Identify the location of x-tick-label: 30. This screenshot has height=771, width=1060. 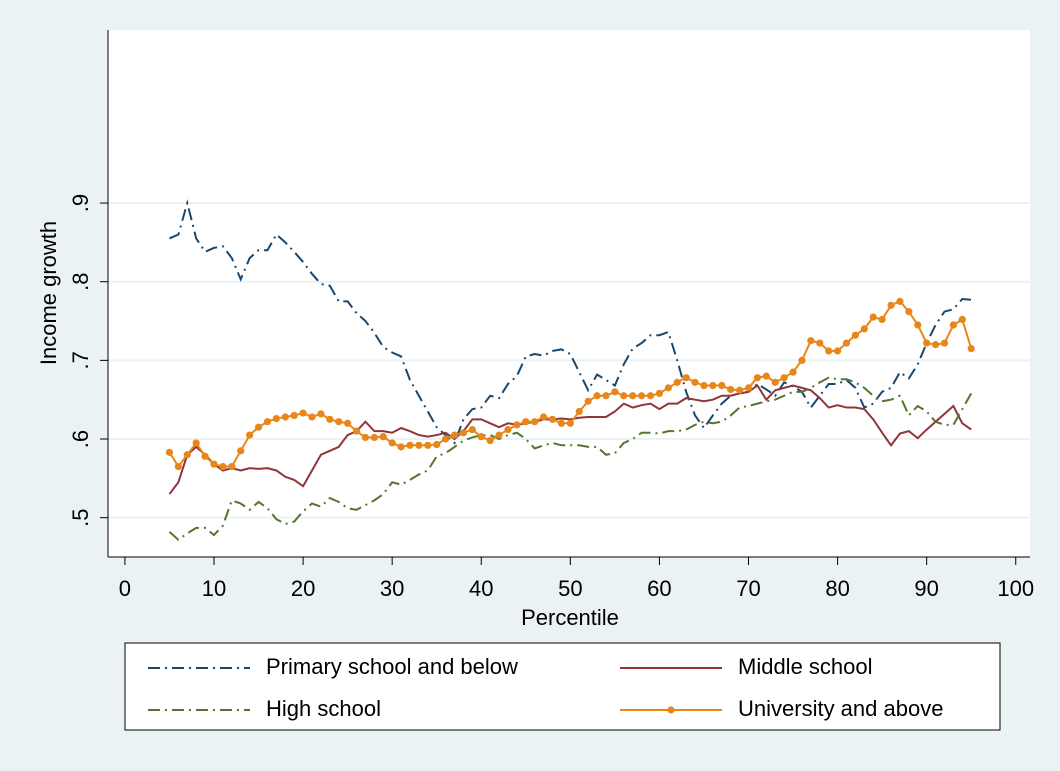
(392, 588).